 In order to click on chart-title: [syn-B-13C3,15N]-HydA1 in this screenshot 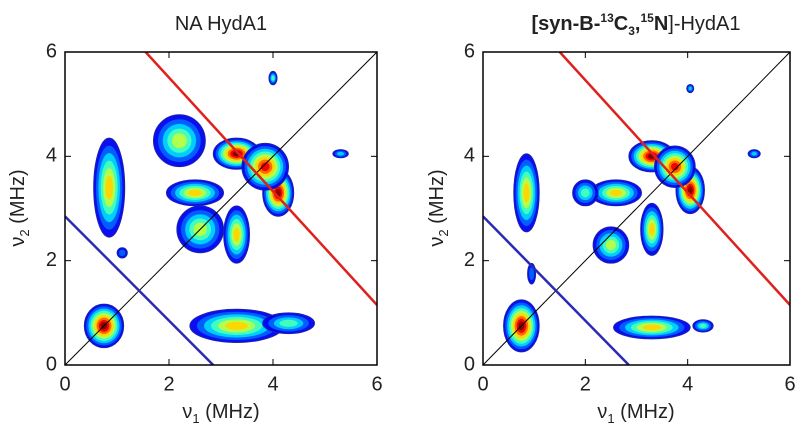, I will do `click(635, 24)`.